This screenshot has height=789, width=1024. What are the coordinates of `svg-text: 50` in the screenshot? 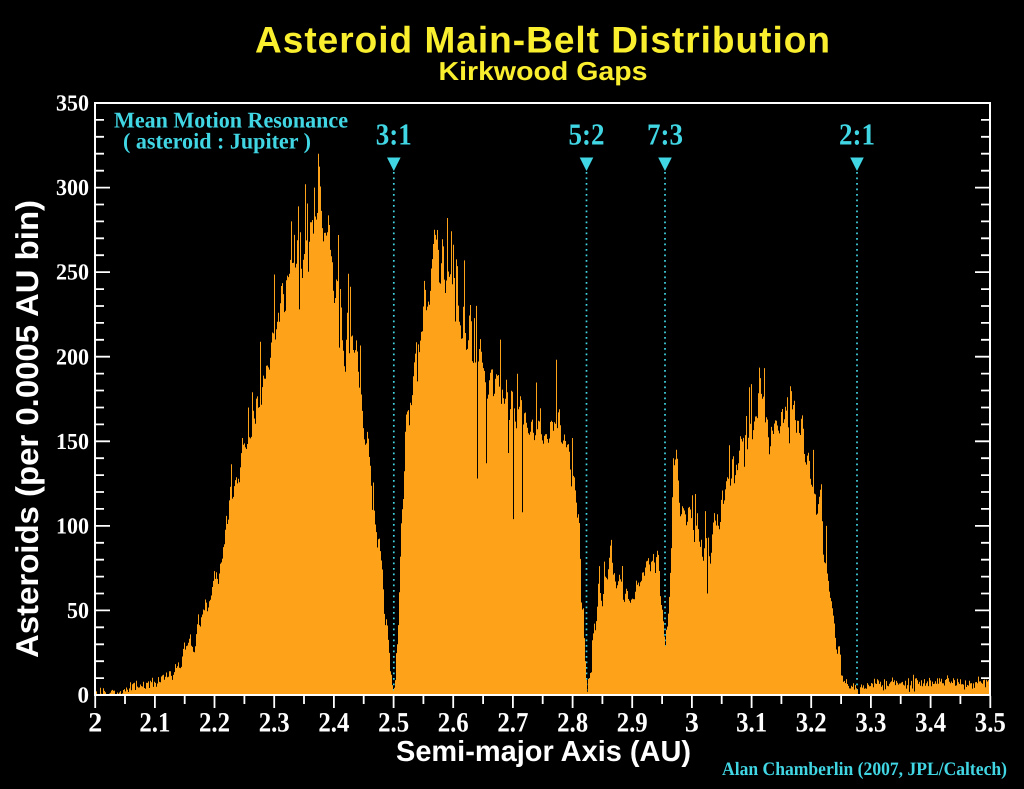 It's located at (78, 610).